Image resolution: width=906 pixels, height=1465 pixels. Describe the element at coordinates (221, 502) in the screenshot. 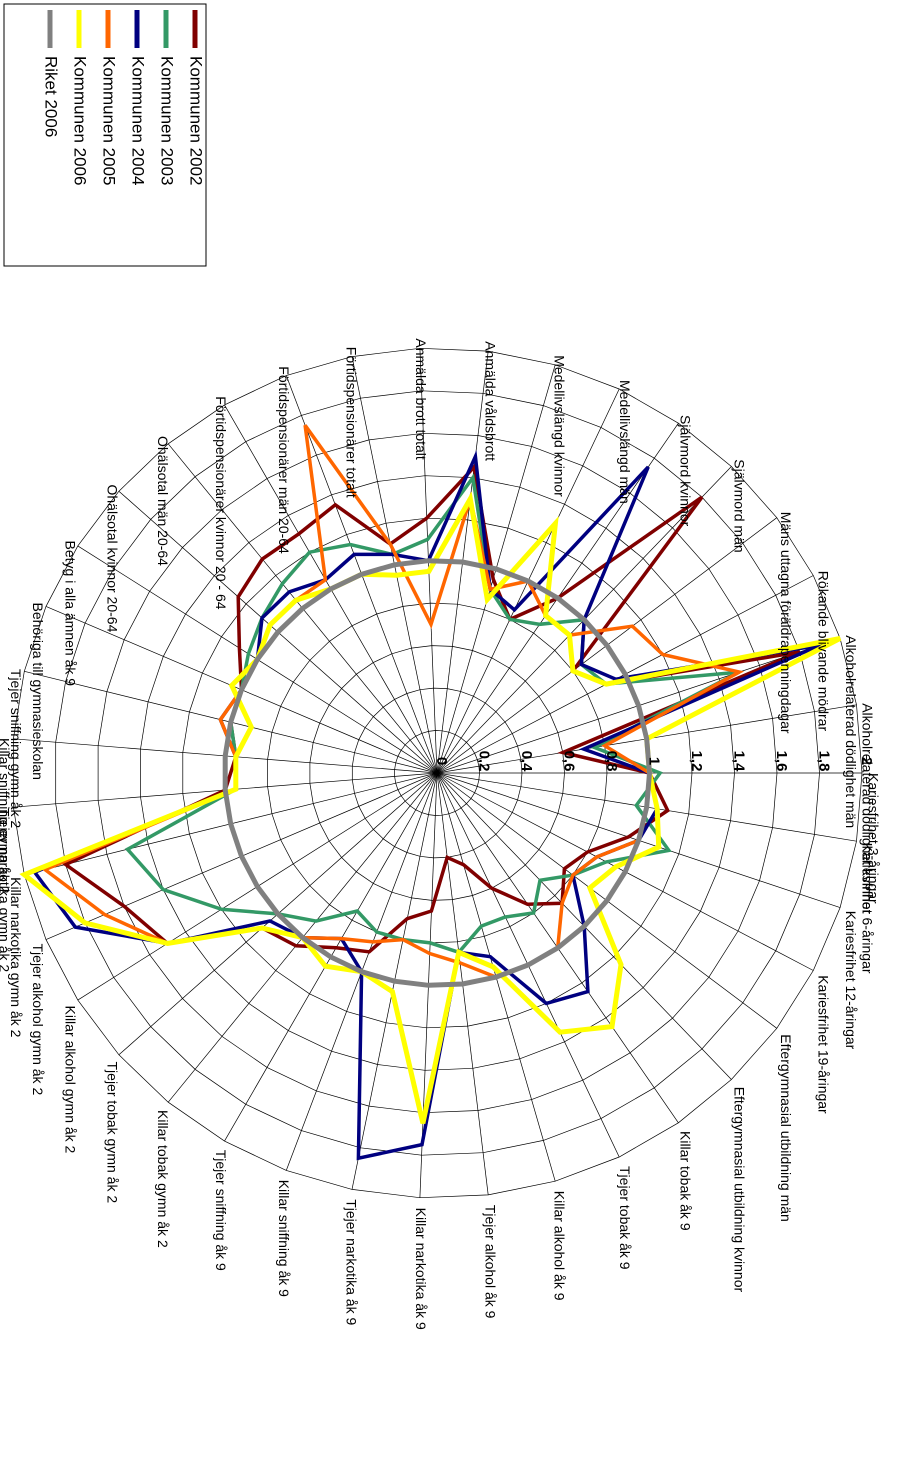

I see `category-label: Förtidspensionärer kvinnor 20 - 64` at that location.